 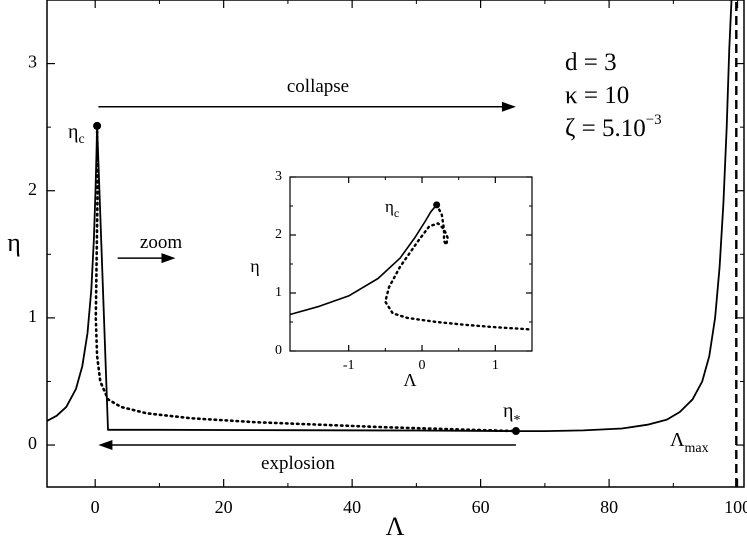 What do you see at coordinates (697, 448) in the screenshot?
I see `lambda-max-sub: max` at bounding box center [697, 448].